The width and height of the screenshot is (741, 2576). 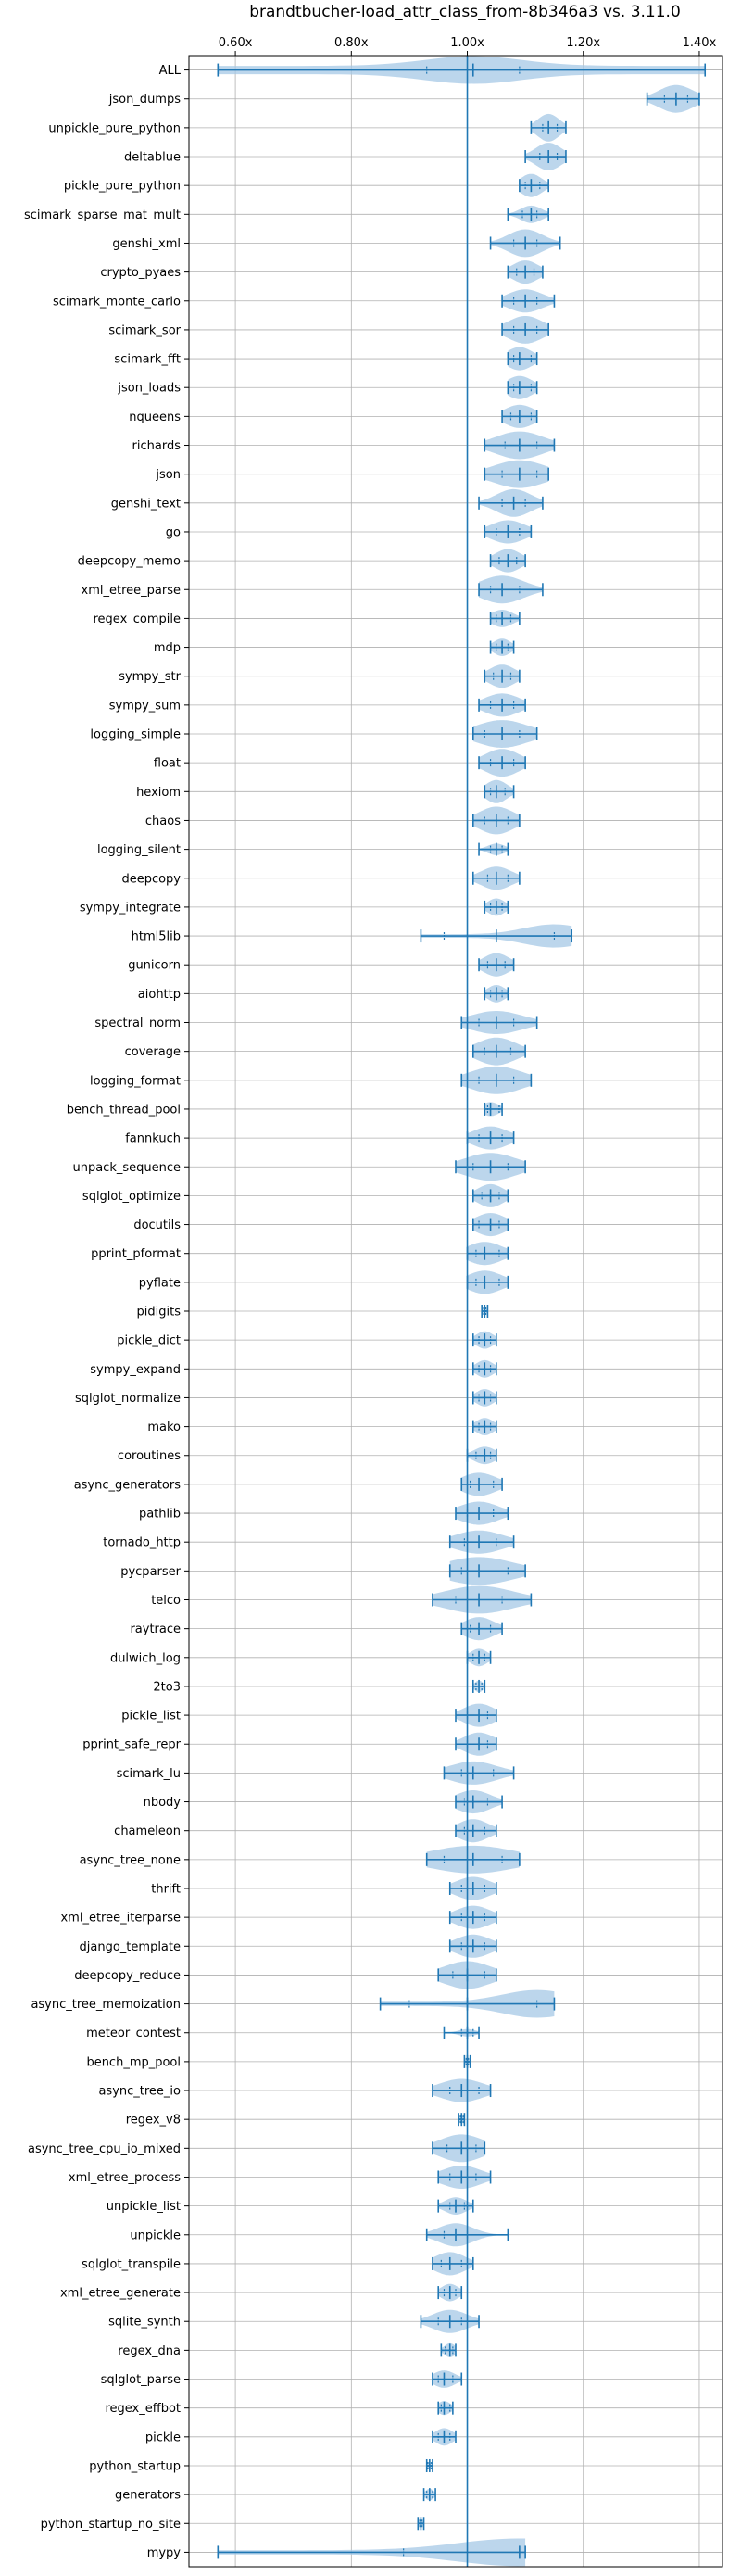 What do you see at coordinates (144, 2207) in the screenshot?
I see `y-tick-label: unpickle_list` at bounding box center [144, 2207].